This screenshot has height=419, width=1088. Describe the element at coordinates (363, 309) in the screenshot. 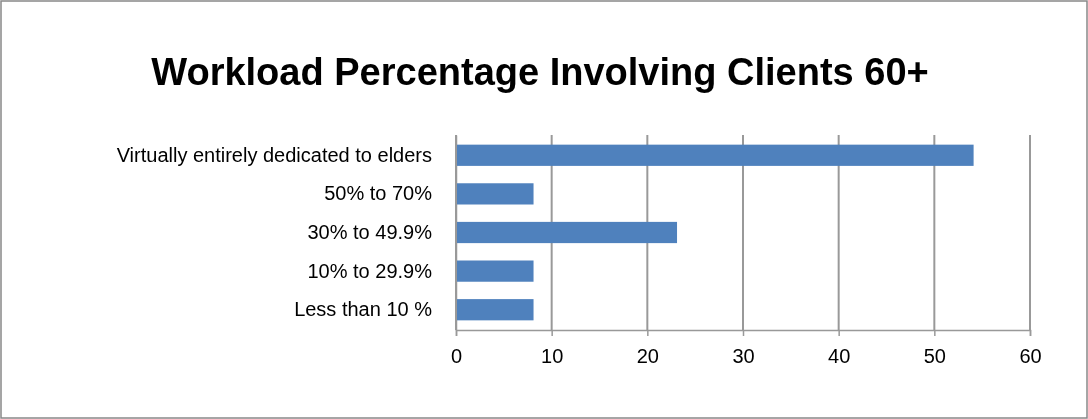

I see `y-tick-label: Less than 10 %` at that location.